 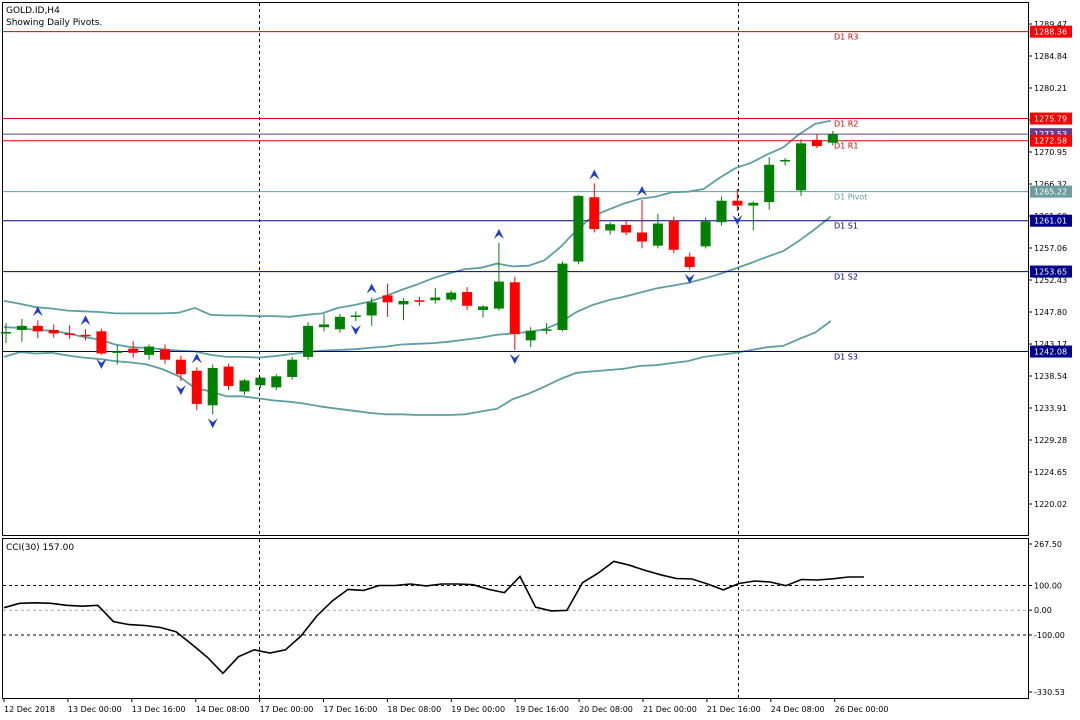 I want to click on cci-tick-label: -100.00, so click(x=1049, y=635).